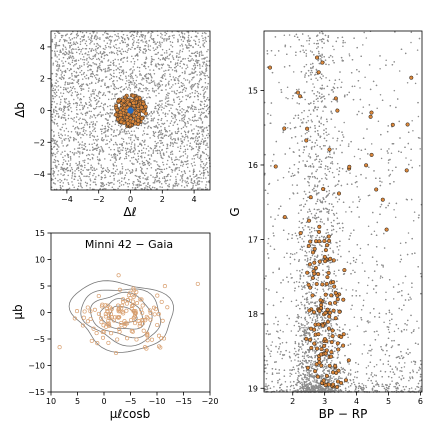 Image resolution: width=436 pixels, height=436 pixels. Describe the element at coordinates (194, 199) in the screenshot. I see `x-tick-label: 4` at that location.